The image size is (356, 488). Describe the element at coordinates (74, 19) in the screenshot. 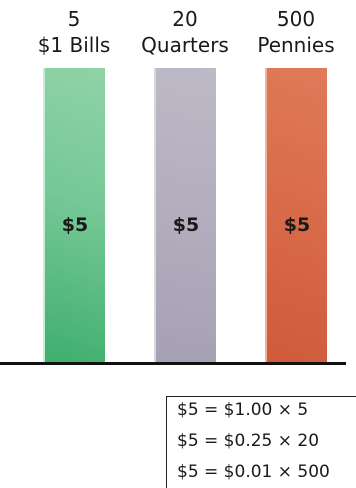

I see `bills-count: 5` at that location.